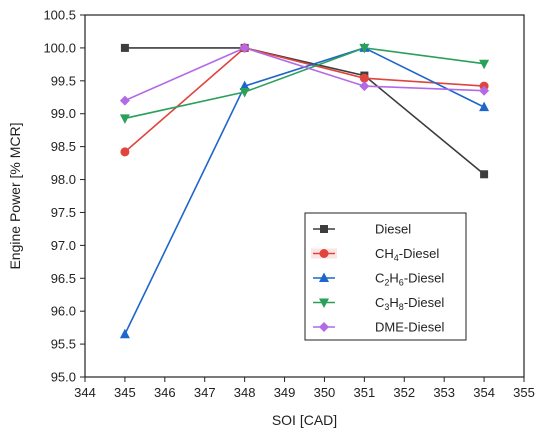  What do you see at coordinates (63, 80) in the screenshot?
I see `y-tick-label: 99.5` at bounding box center [63, 80].